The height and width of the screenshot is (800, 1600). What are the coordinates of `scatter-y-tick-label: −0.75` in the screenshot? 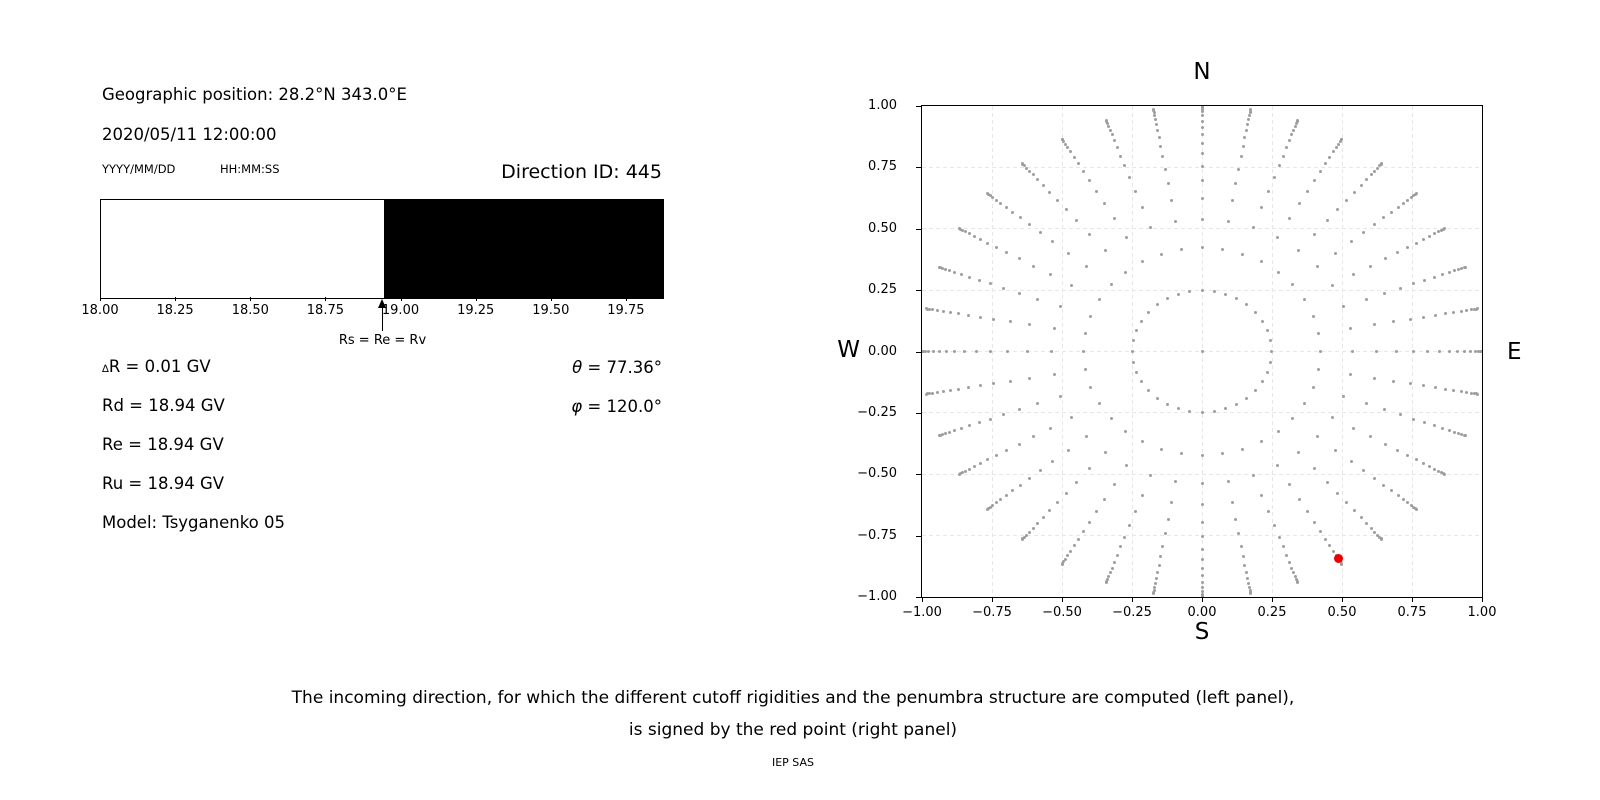 It's located at (877, 535).